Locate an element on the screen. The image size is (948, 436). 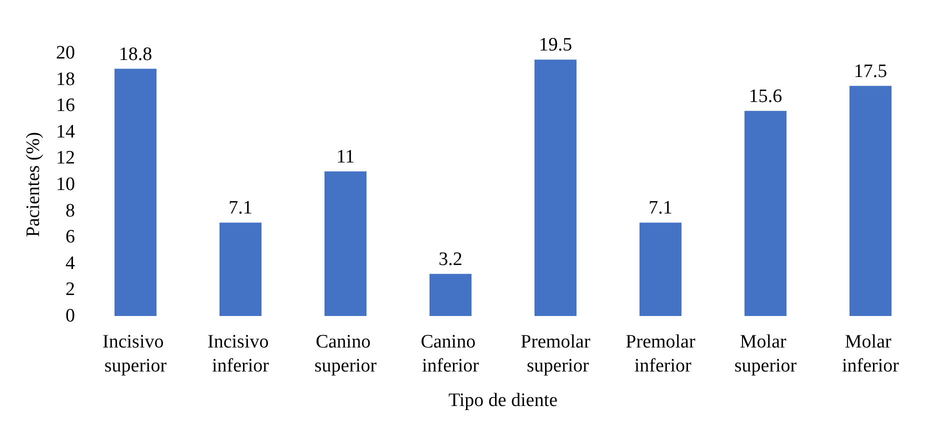
y-tick-label: 2 is located at coordinates (70, 289).